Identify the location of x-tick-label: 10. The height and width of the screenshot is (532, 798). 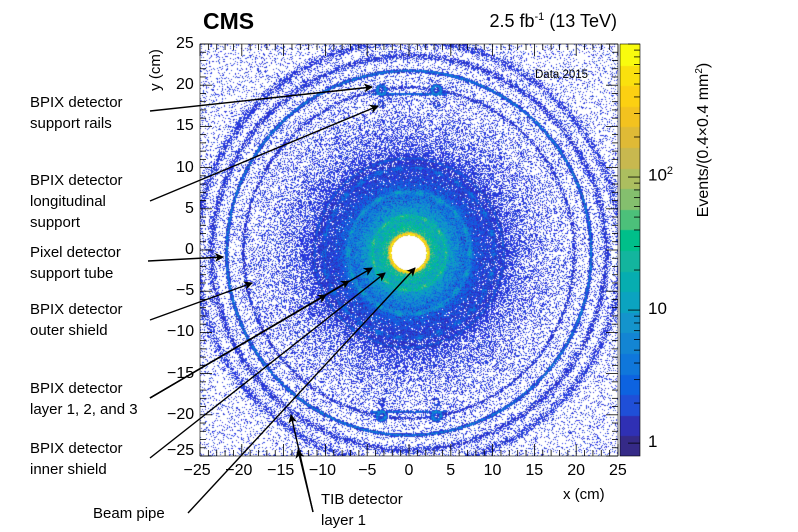
(492, 470).